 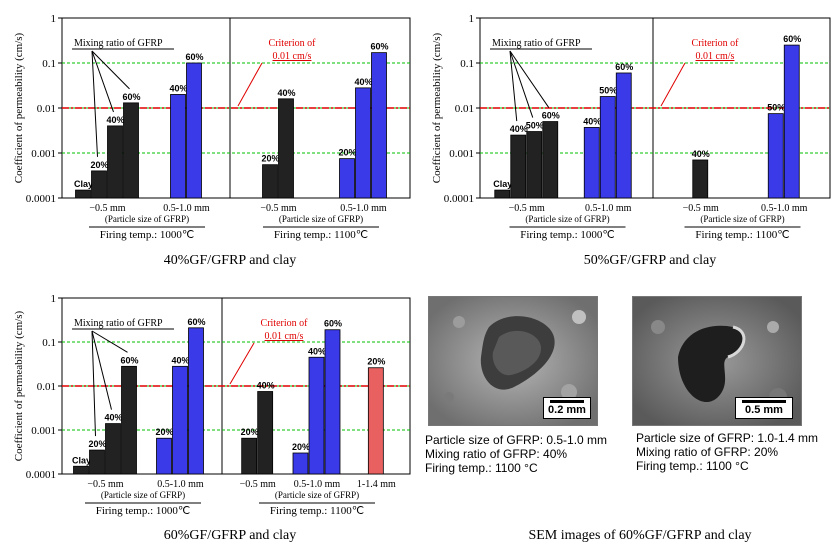 What do you see at coordinates (375, 421) in the screenshot?
I see `bar-red` at bounding box center [375, 421].